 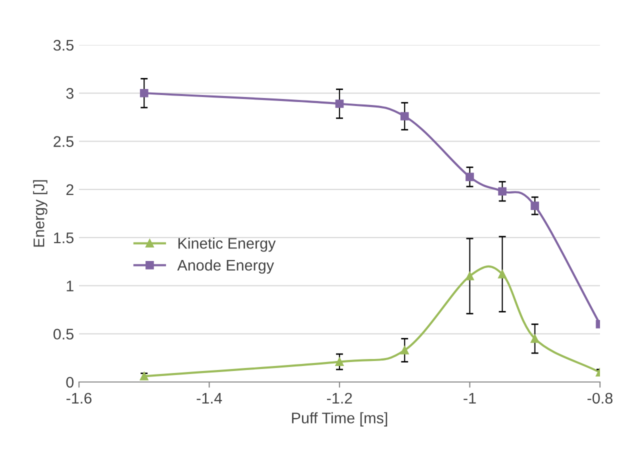 What do you see at coordinates (225, 266) in the screenshot?
I see `legend-label: Anode Energy` at bounding box center [225, 266].